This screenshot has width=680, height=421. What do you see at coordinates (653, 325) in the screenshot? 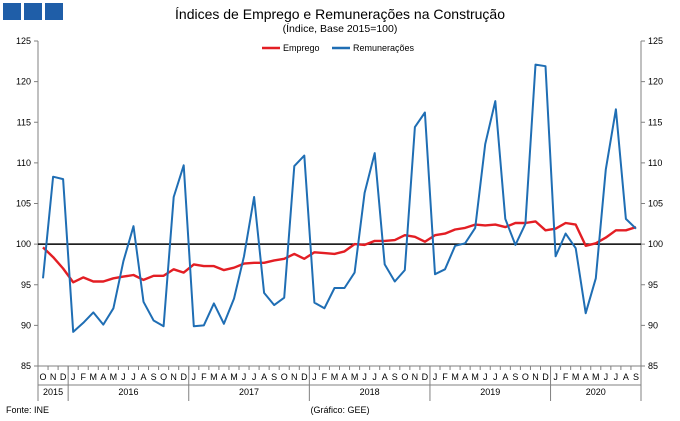
I see `y-tick-label-right: 90` at bounding box center [653, 325].